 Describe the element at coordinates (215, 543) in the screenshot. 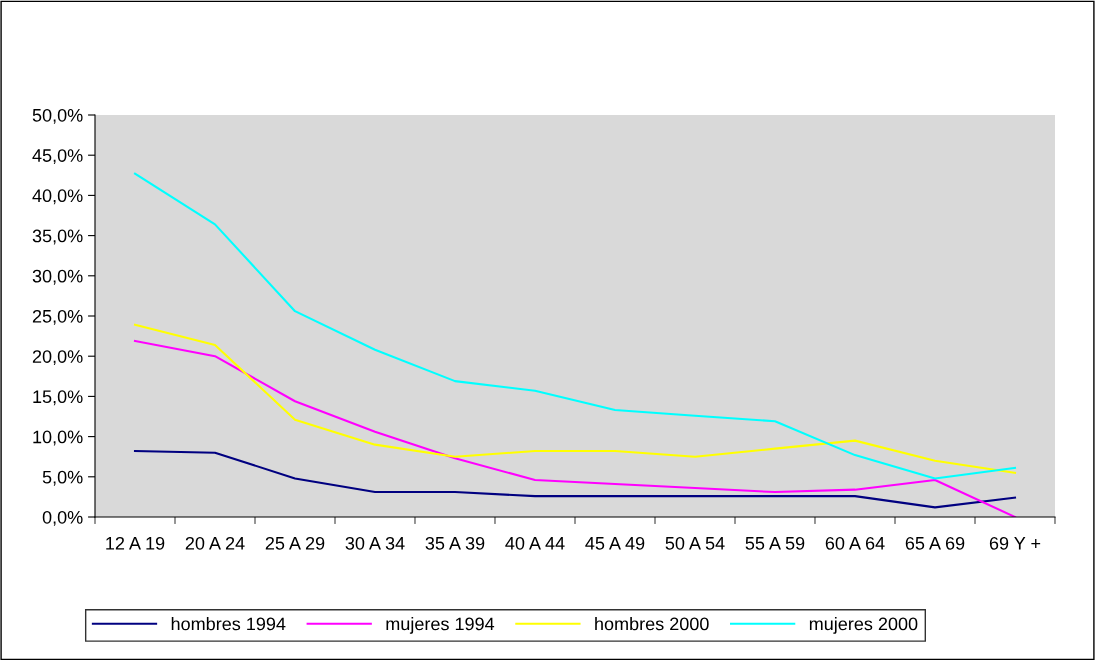

I see `x-tick-label: 20 A 24` at that location.